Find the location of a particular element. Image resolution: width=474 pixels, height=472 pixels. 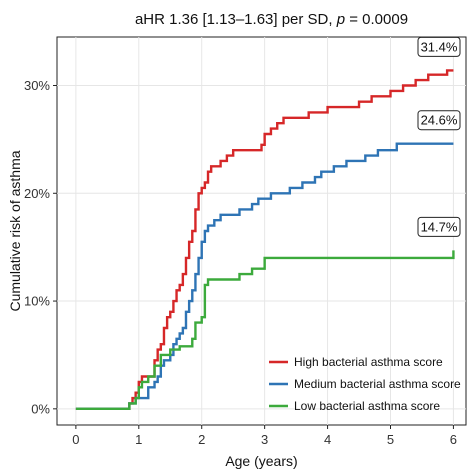

legend-label-2: Low bacterial asthma score is located at coordinates (367, 406).